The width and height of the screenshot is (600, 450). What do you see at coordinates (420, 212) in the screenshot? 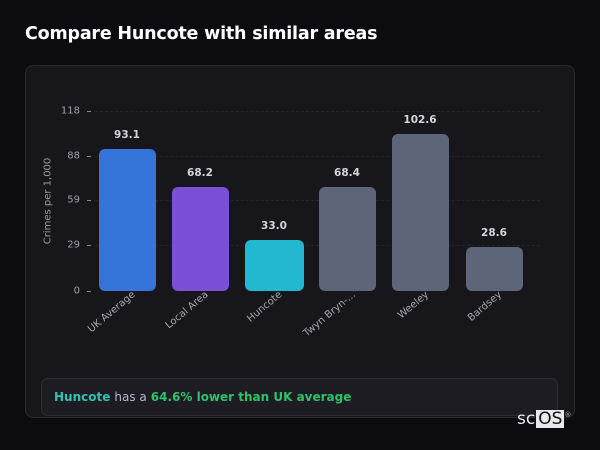
I see `bar-weeley` at bounding box center [420, 212].